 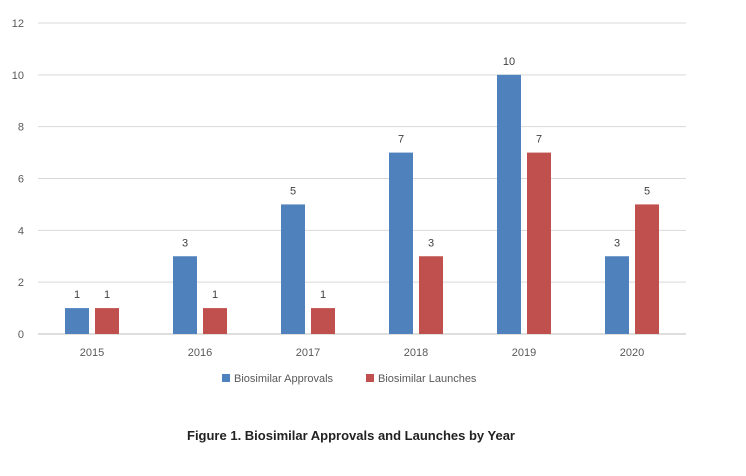 What do you see at coordinates (401, 243) in the screenshot?
I see `bar-approvals-2018` at bounding box center [401, 243].